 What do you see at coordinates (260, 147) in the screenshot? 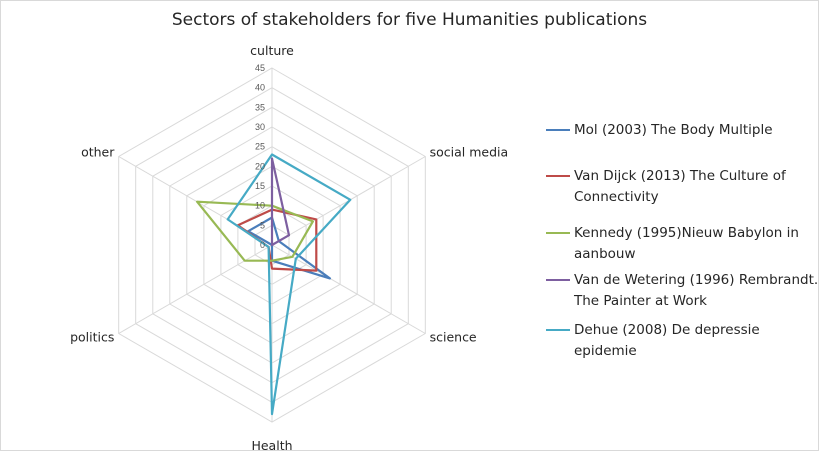
I see `tick-label: 25` at bounding box center [260, 147].